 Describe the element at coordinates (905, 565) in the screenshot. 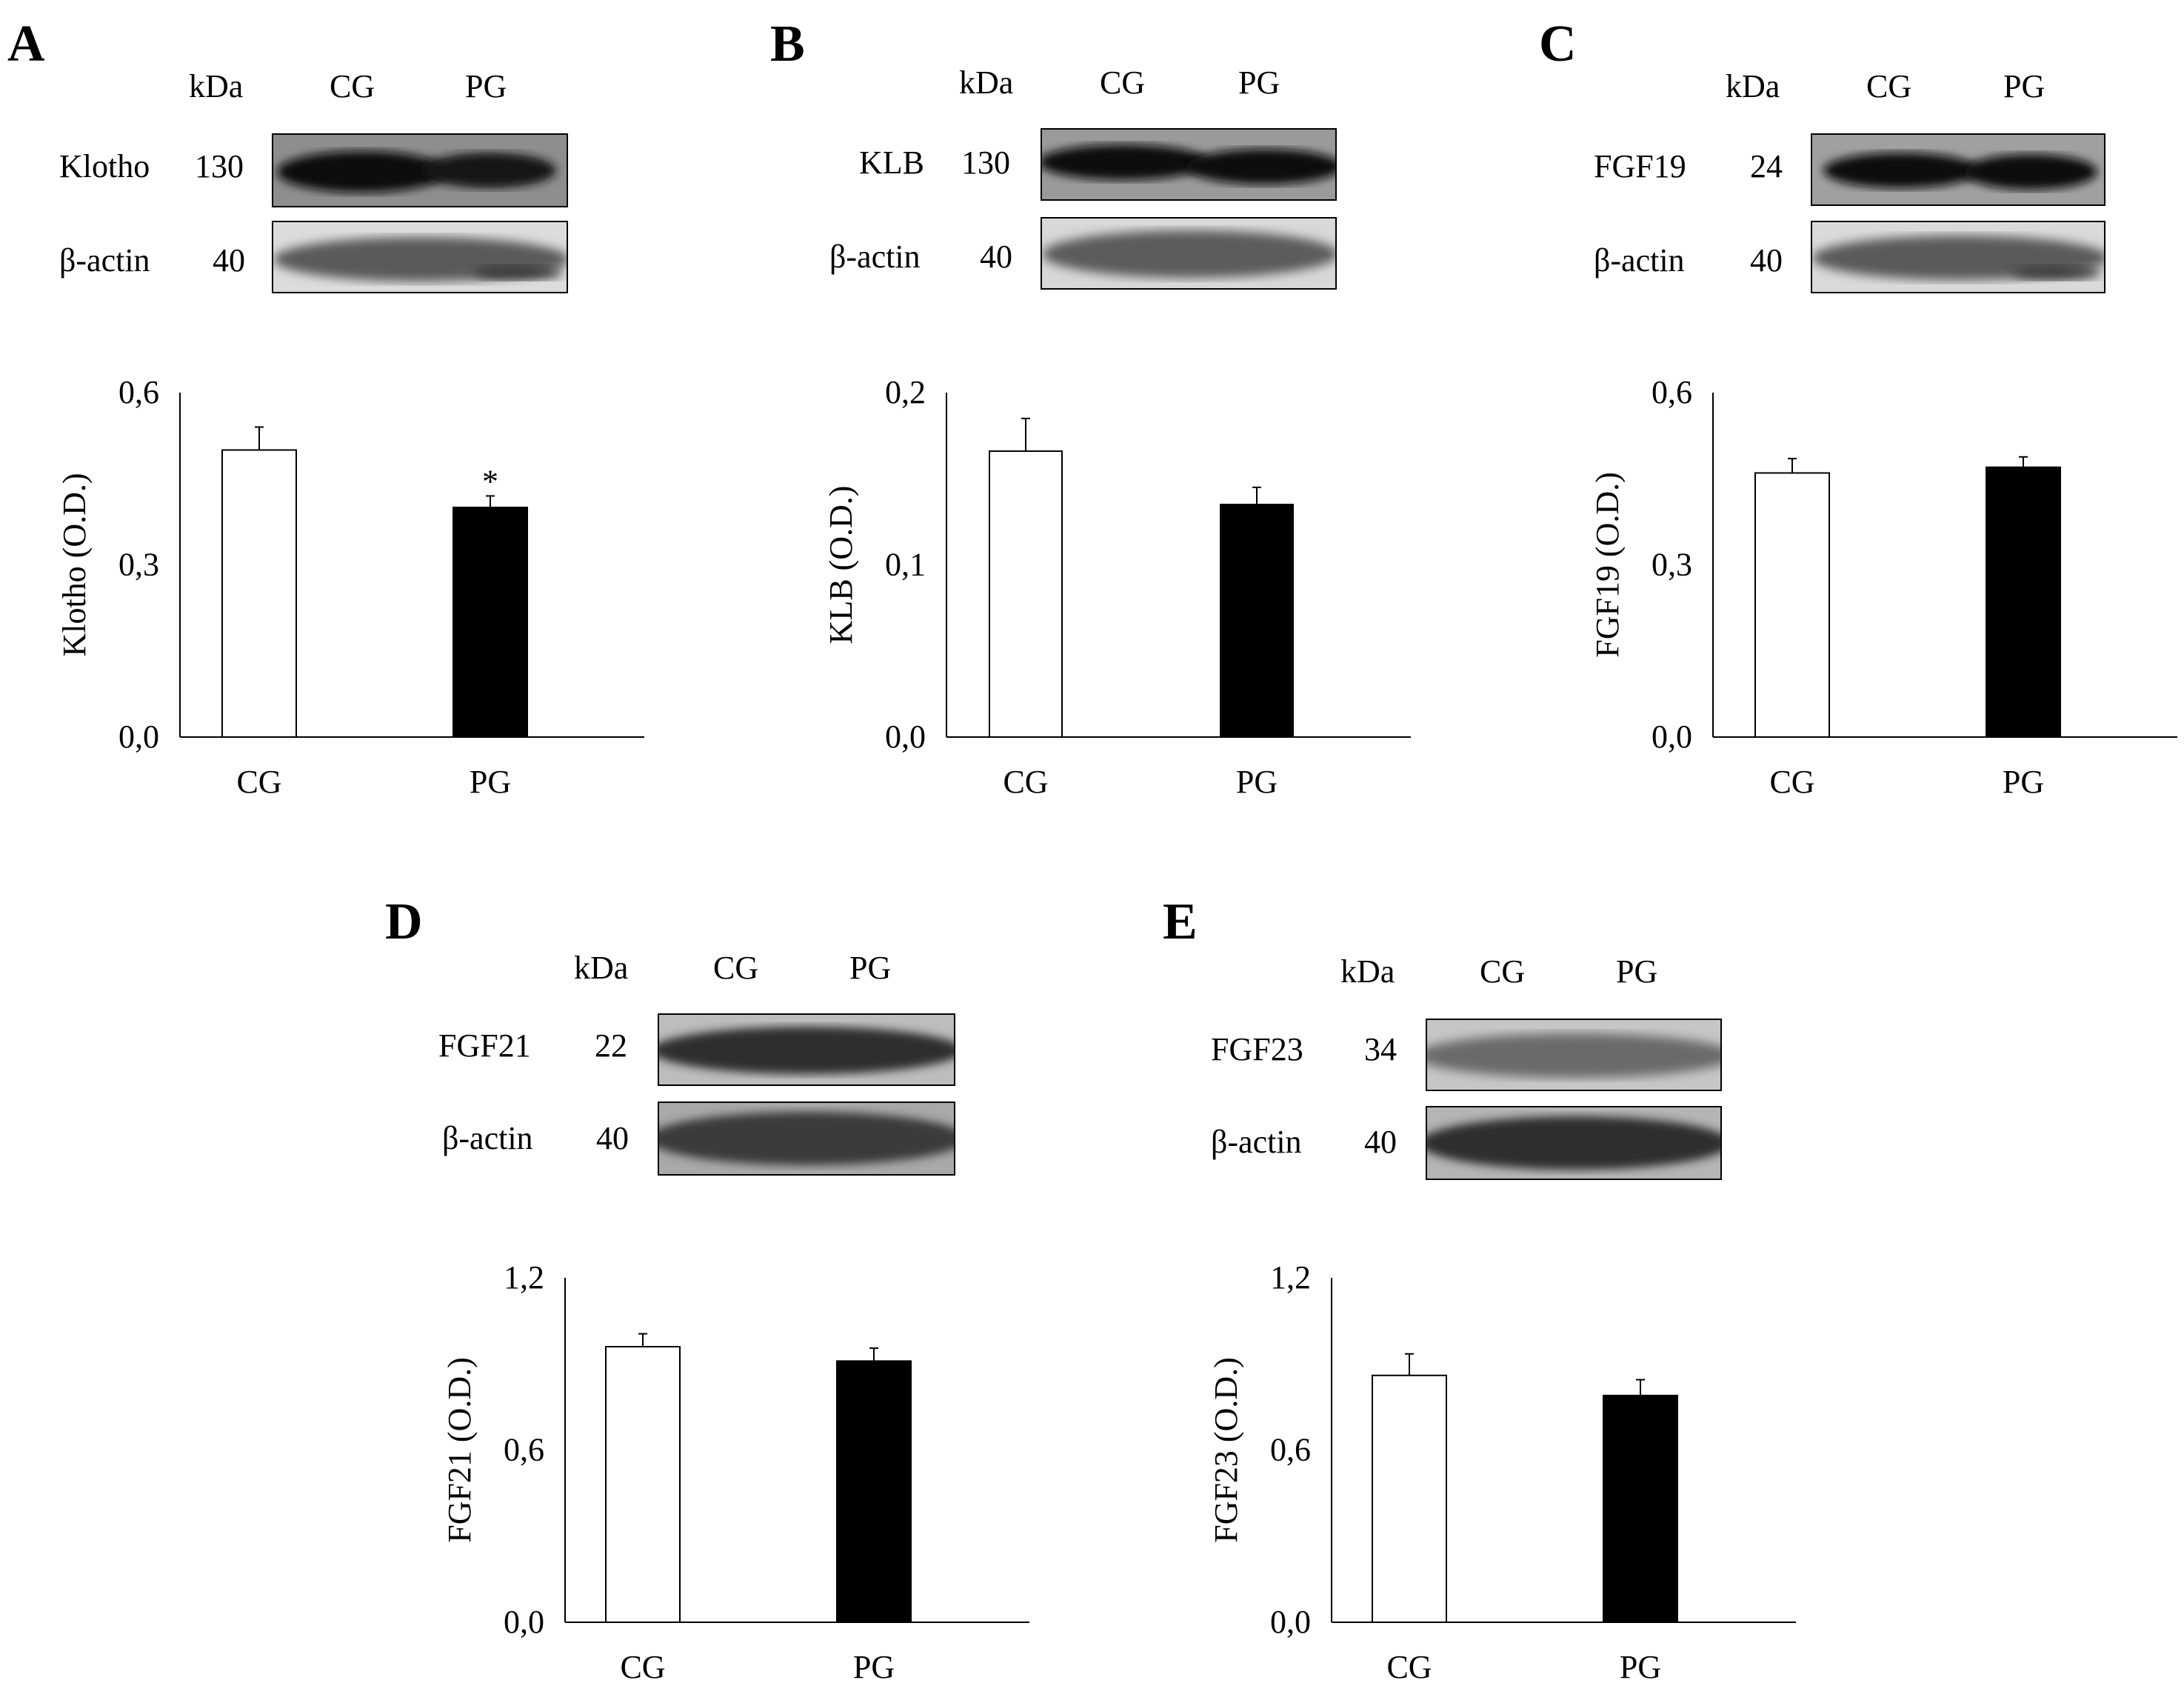

I see `y-tick-label: 0,1` at that location.